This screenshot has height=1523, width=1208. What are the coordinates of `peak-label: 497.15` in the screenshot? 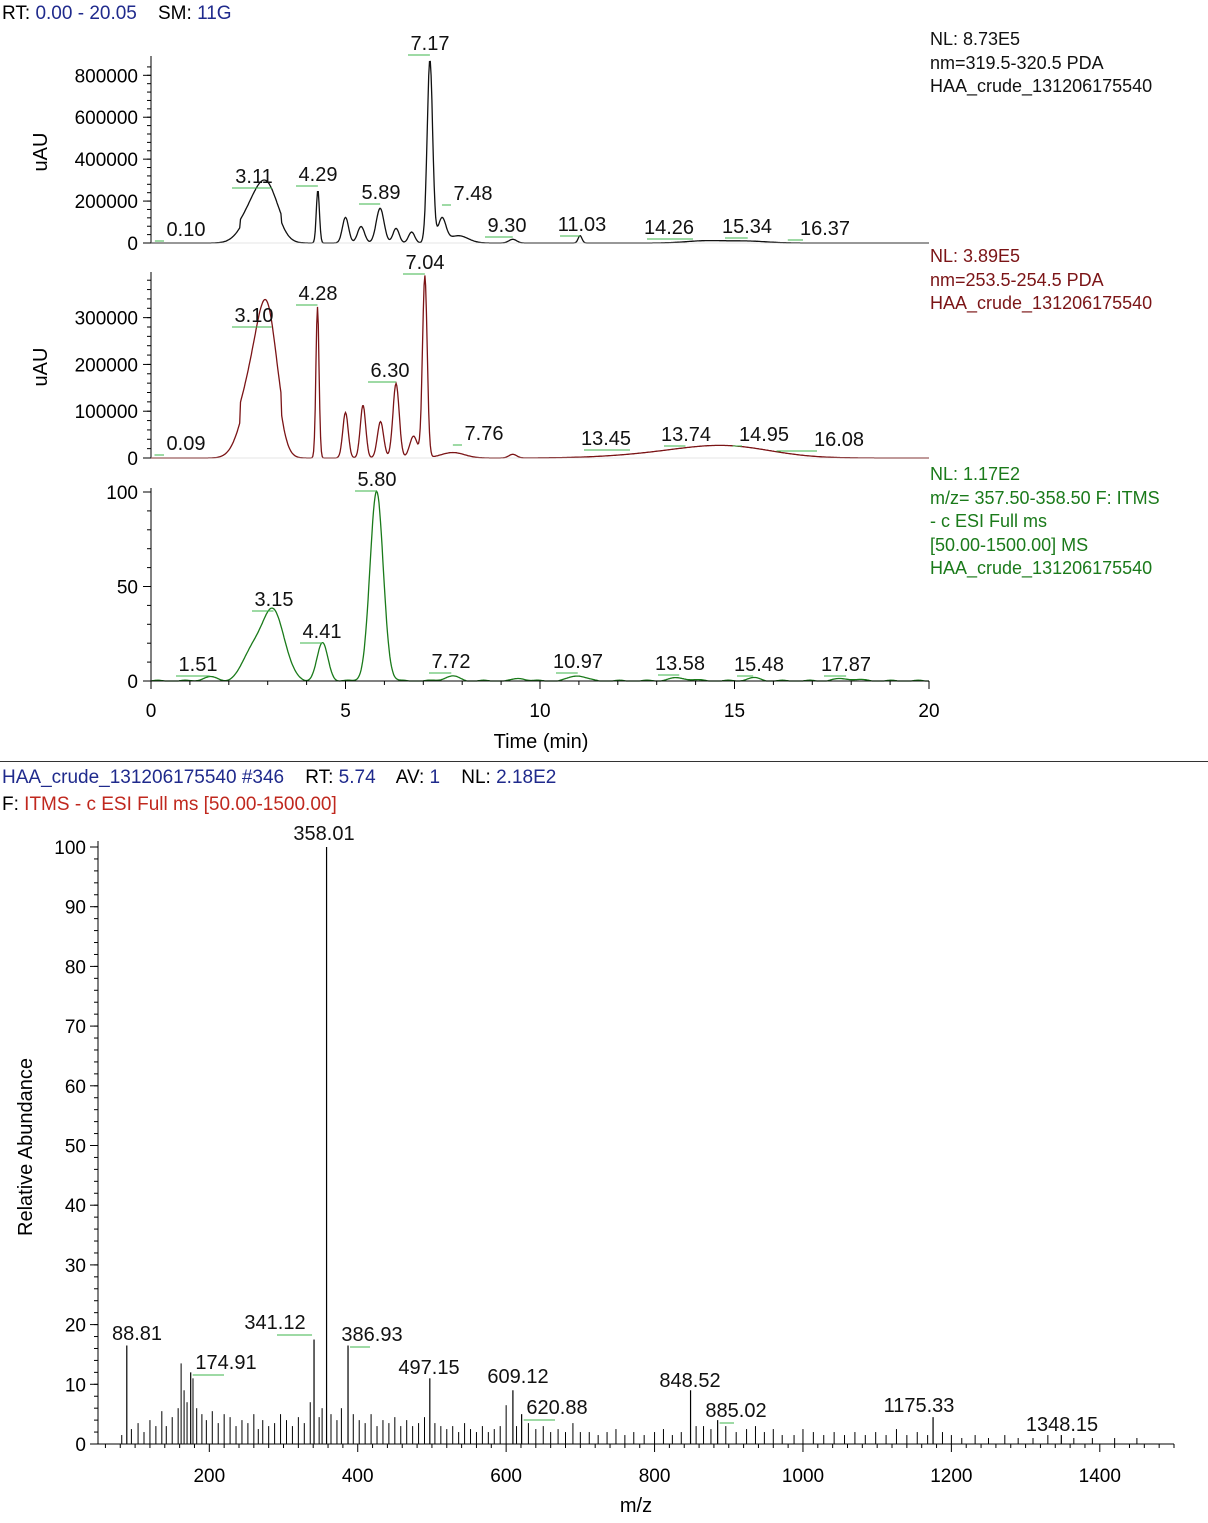 It's located at (428, 1368).